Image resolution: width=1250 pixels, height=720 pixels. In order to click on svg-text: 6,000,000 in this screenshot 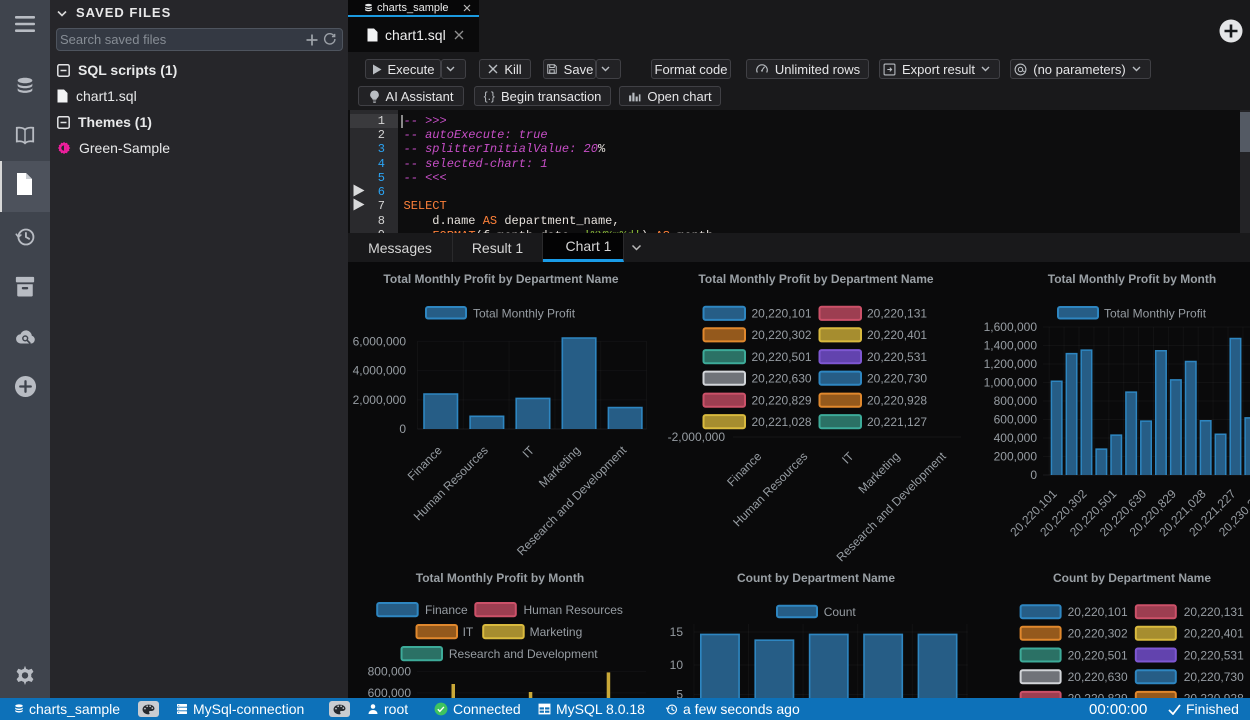, I will do `click(380, 342)`.